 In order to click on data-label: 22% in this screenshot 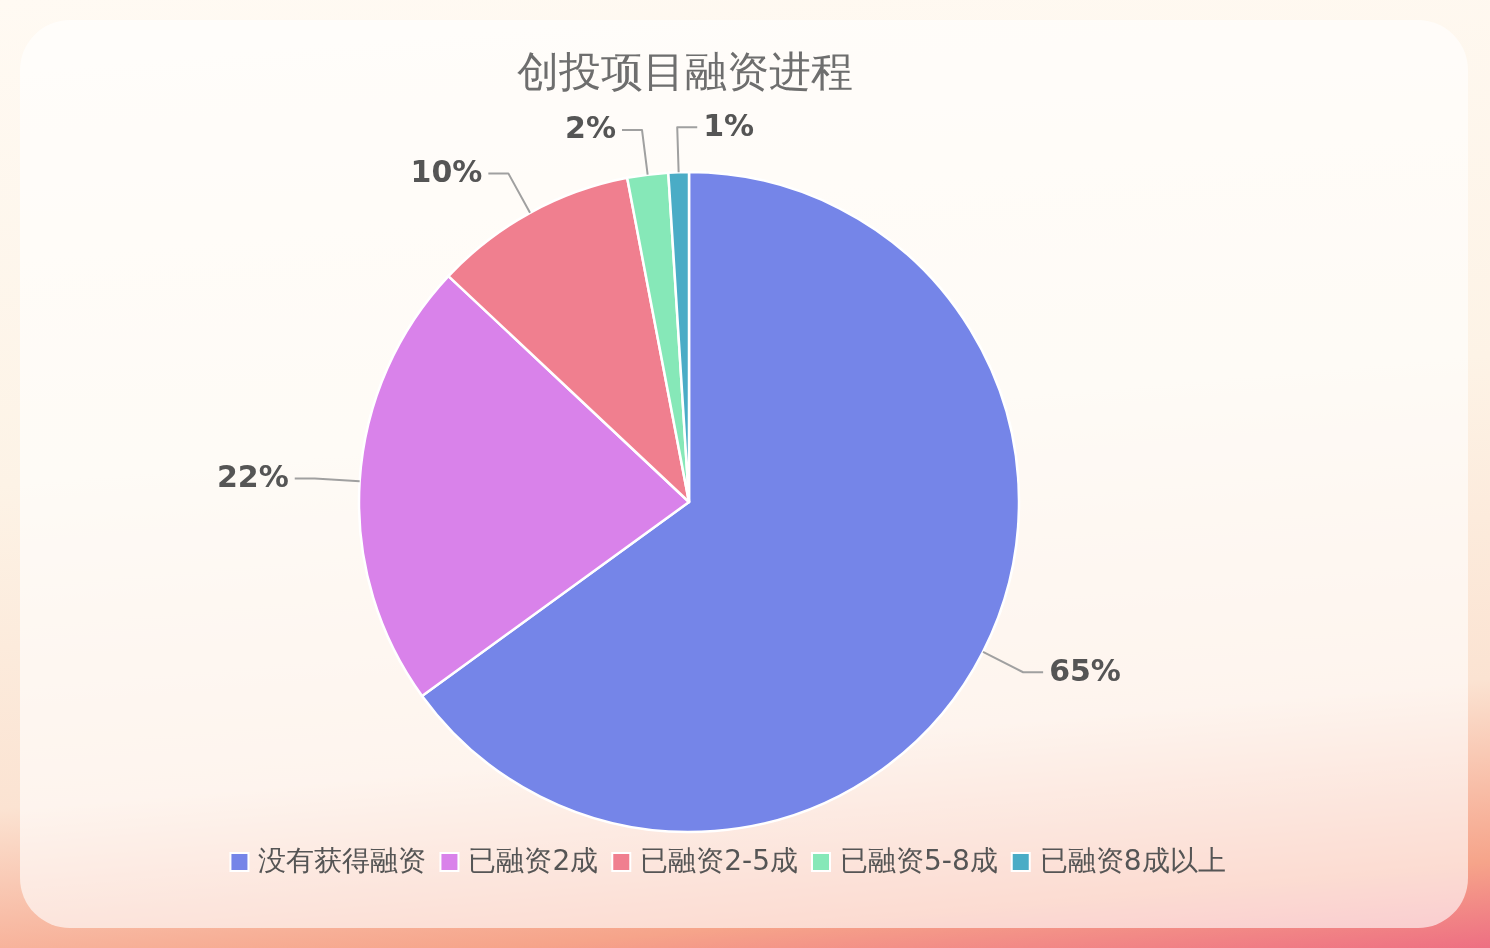, I will do `click(252, 476)`.